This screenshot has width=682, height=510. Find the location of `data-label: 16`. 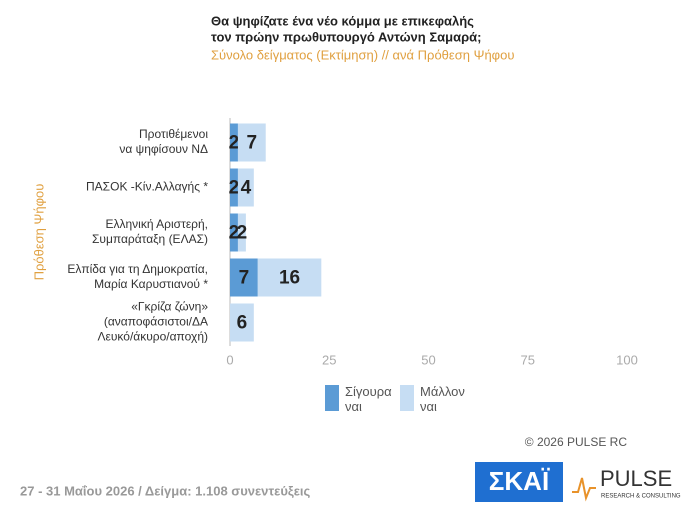

data-label: 16 is located at coordinates (289, 278).